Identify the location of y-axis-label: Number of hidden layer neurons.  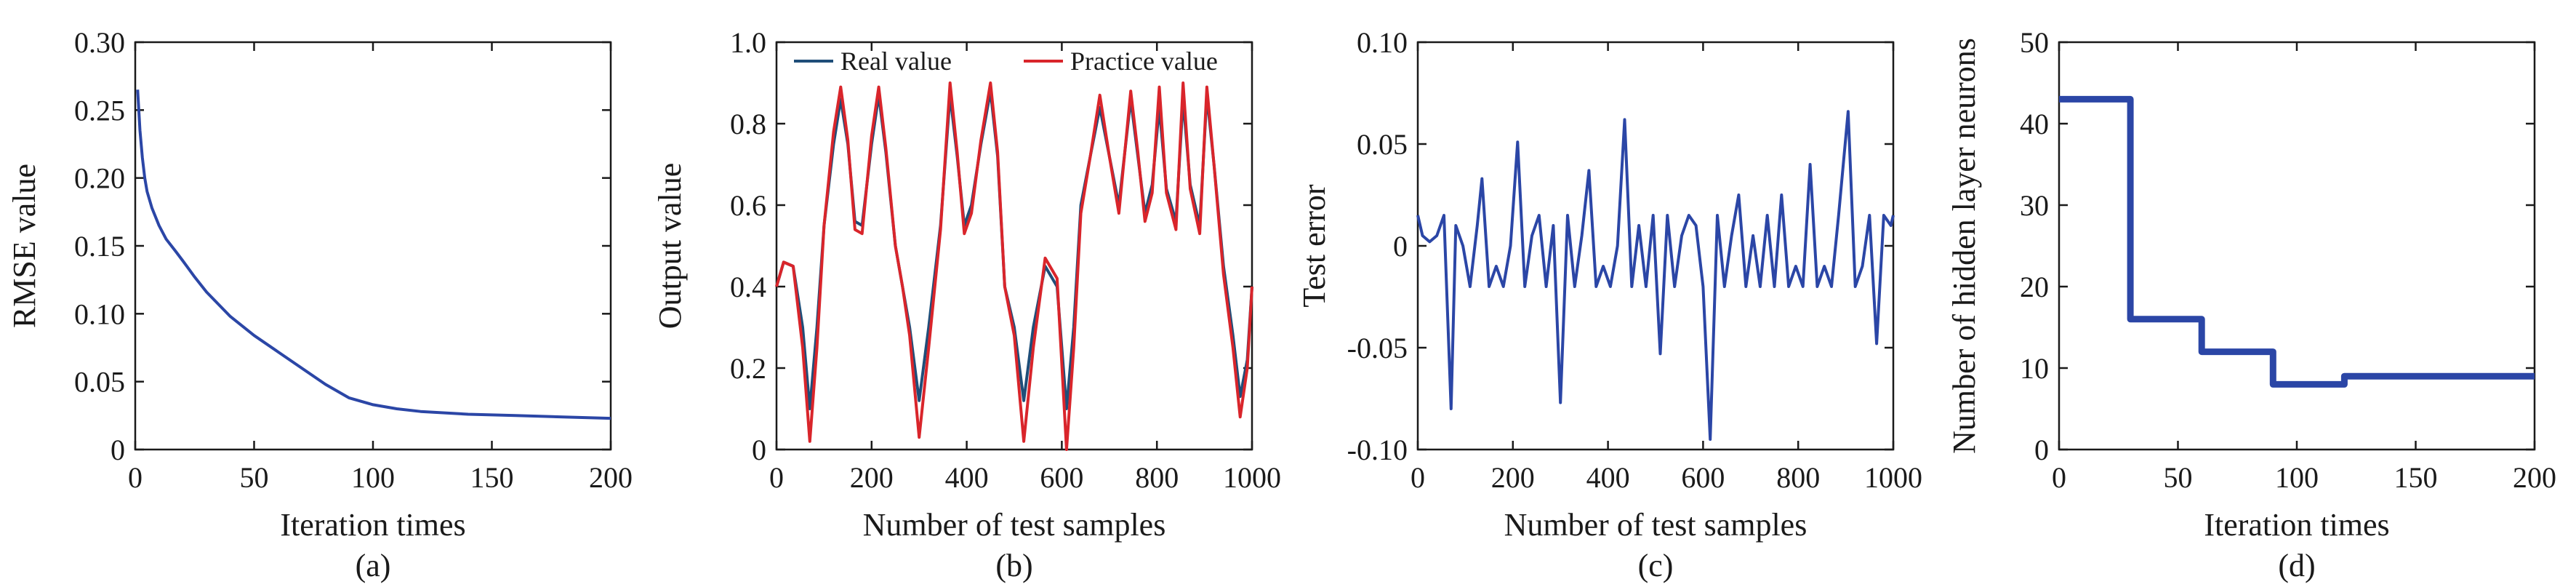
(1964, 246).